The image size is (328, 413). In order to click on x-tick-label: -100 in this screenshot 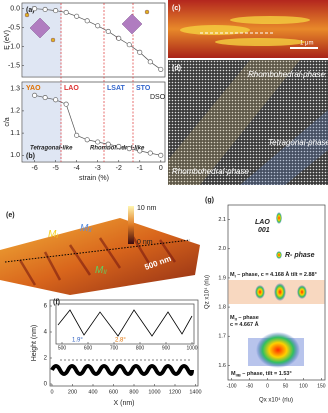, I will do `click(232, 386)`.